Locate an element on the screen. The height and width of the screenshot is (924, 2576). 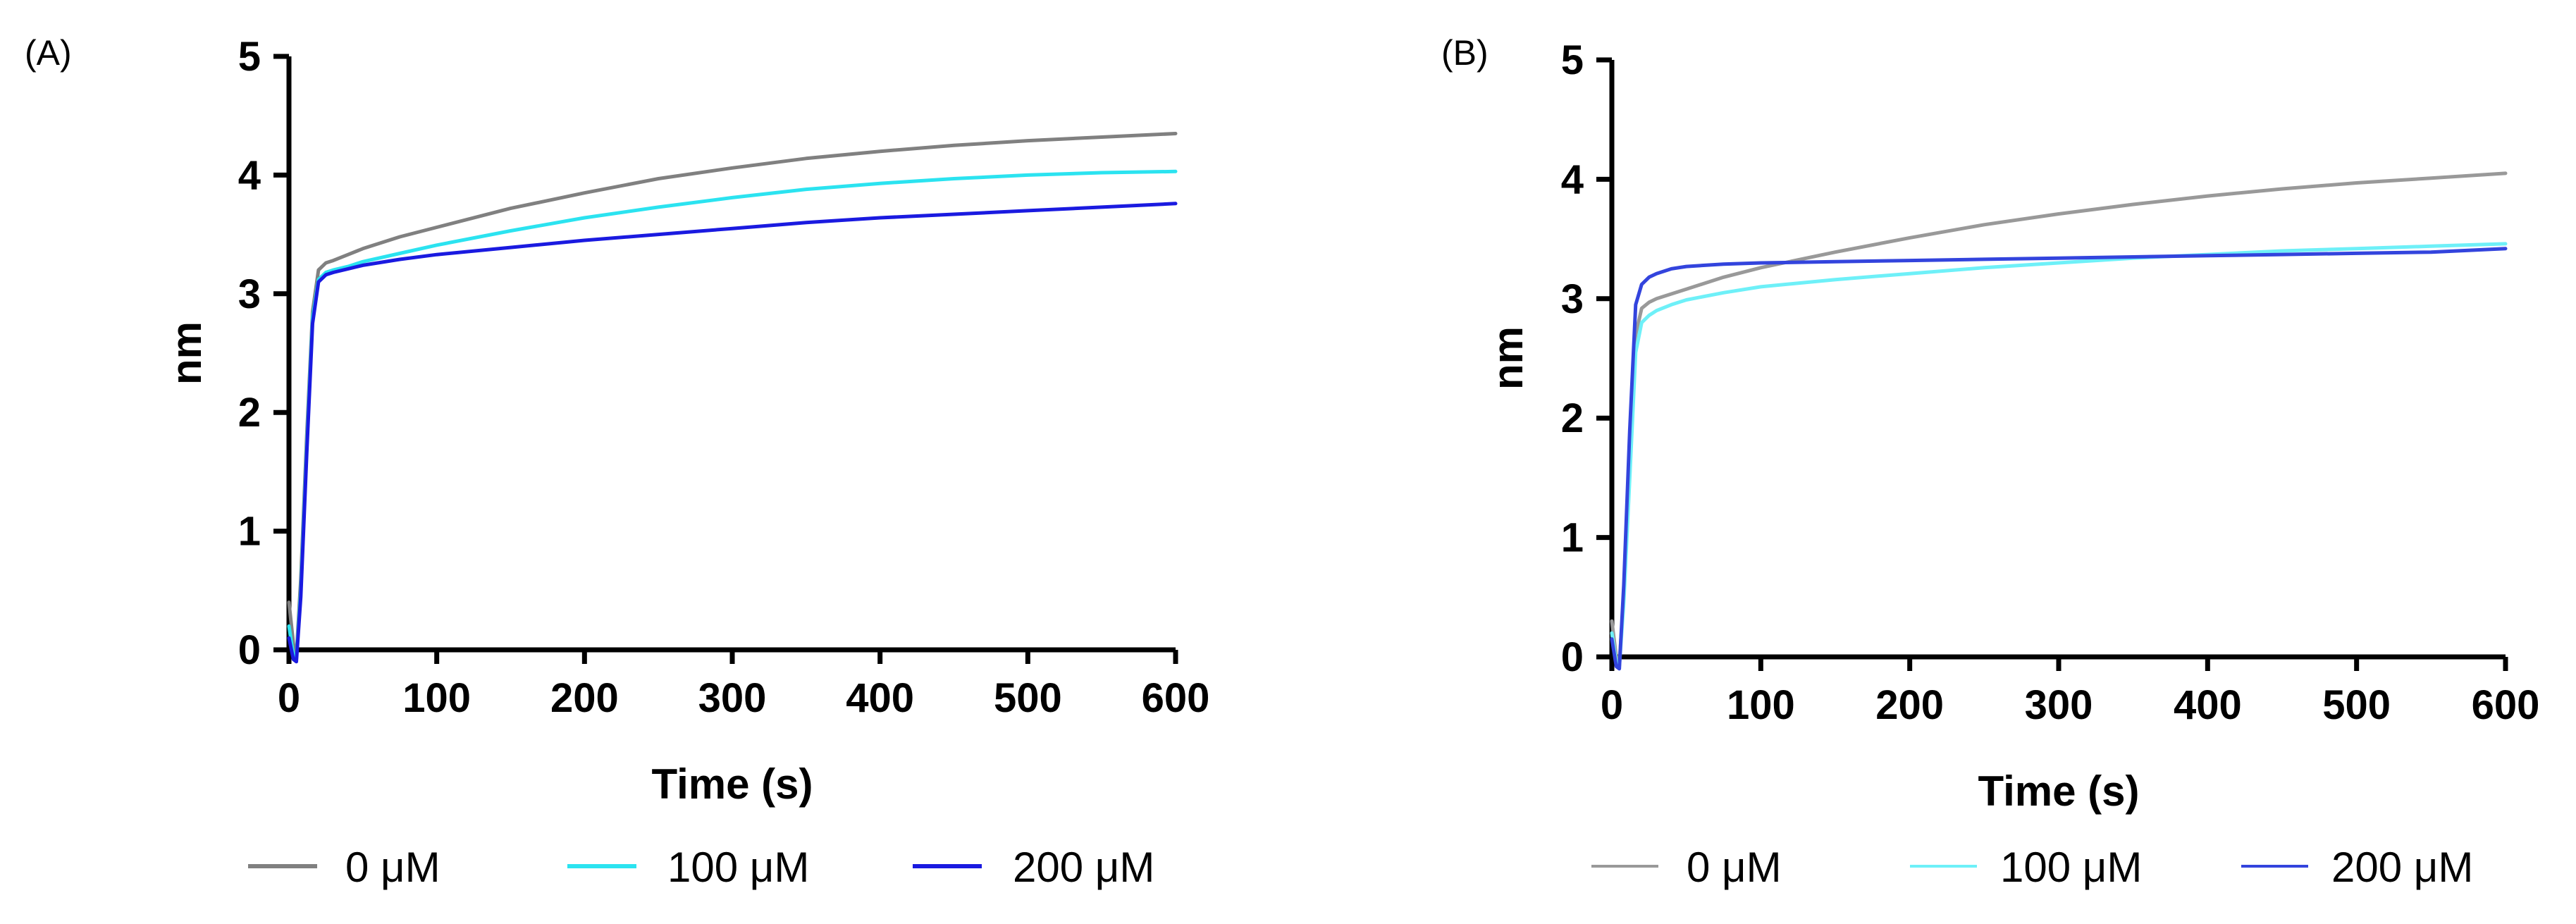
x-tick-label-a: 200 is located at coordinates (584, 698).